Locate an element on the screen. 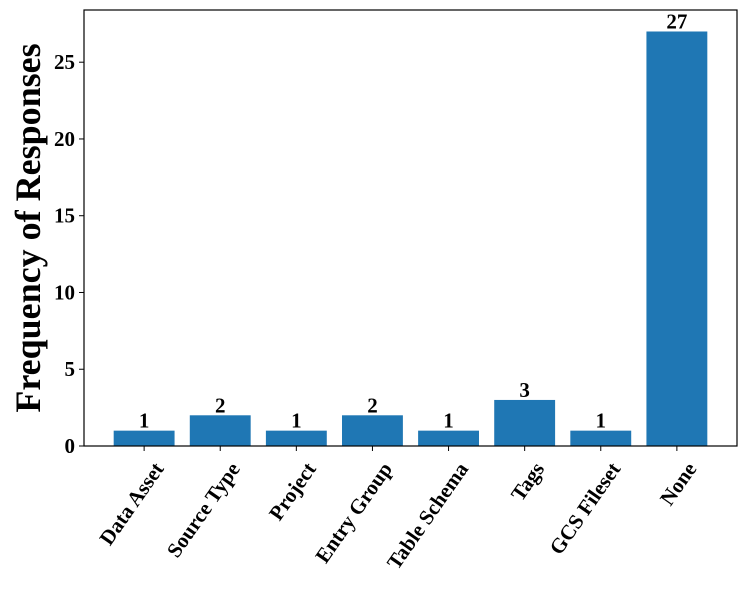  x-tick-label: GCS Fileset is located at coordinates (584, 508).